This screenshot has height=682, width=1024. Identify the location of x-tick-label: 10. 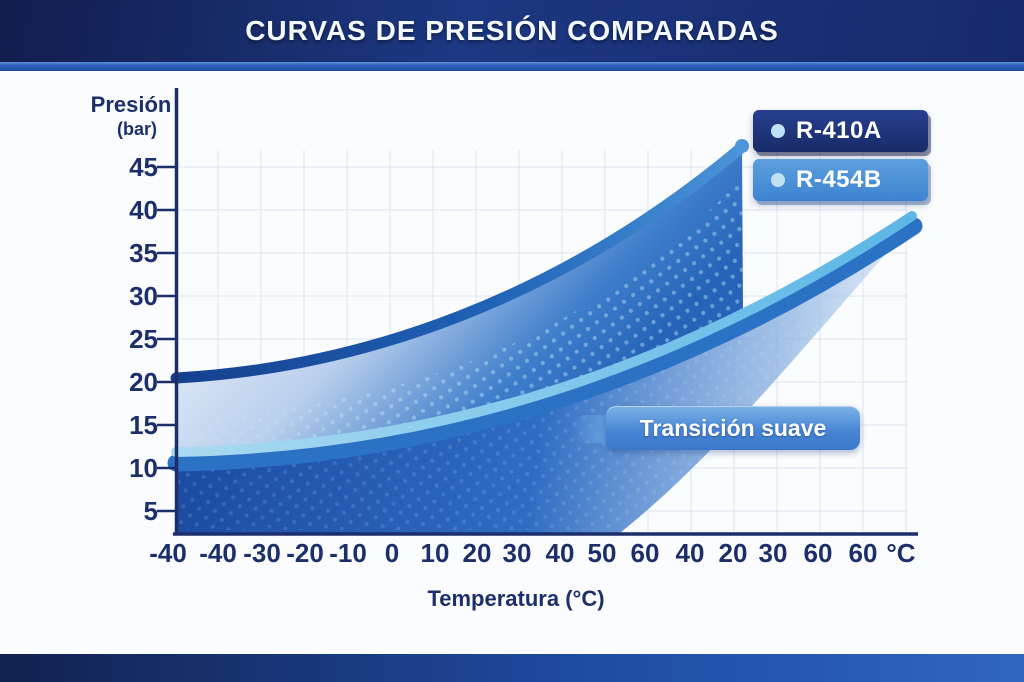
(435, 553).